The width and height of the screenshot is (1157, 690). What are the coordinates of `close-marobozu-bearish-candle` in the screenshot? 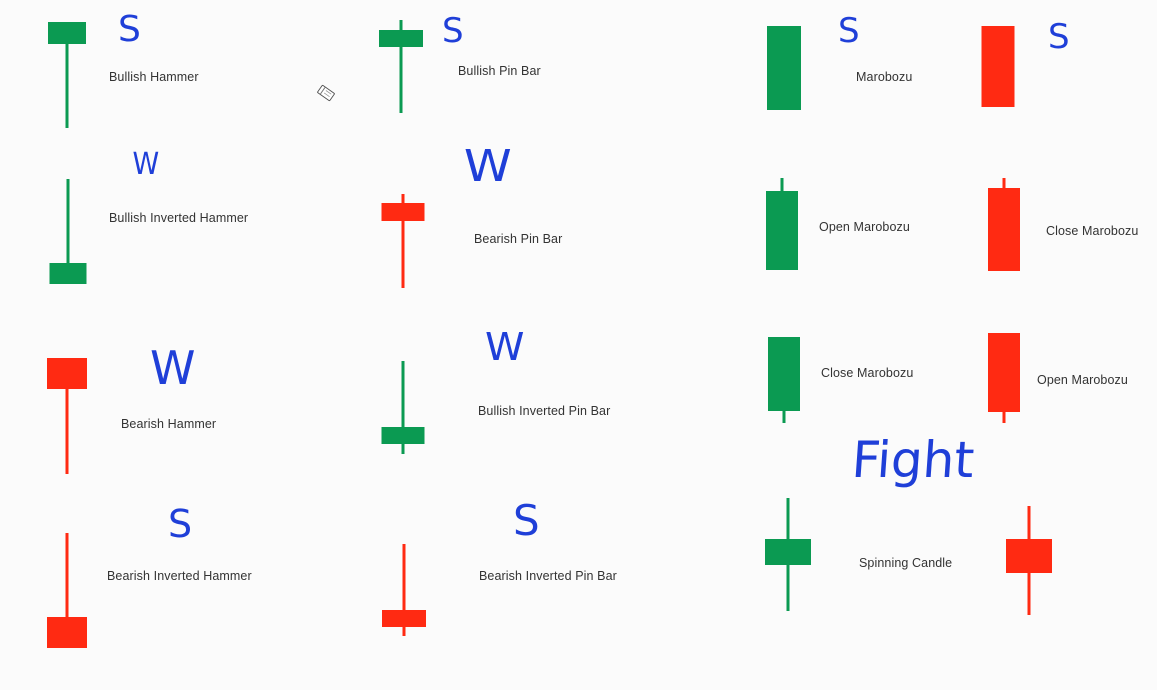 It's located at (1004, 224).